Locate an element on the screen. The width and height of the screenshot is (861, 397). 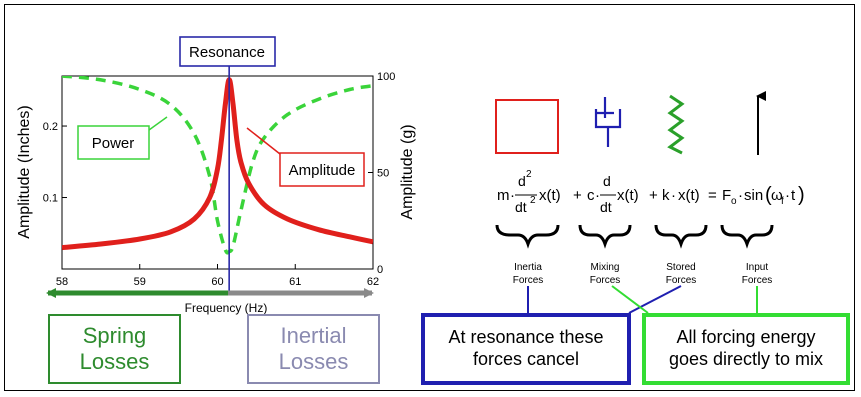
power-callout-label: Power is located at coordinates (113, 143).